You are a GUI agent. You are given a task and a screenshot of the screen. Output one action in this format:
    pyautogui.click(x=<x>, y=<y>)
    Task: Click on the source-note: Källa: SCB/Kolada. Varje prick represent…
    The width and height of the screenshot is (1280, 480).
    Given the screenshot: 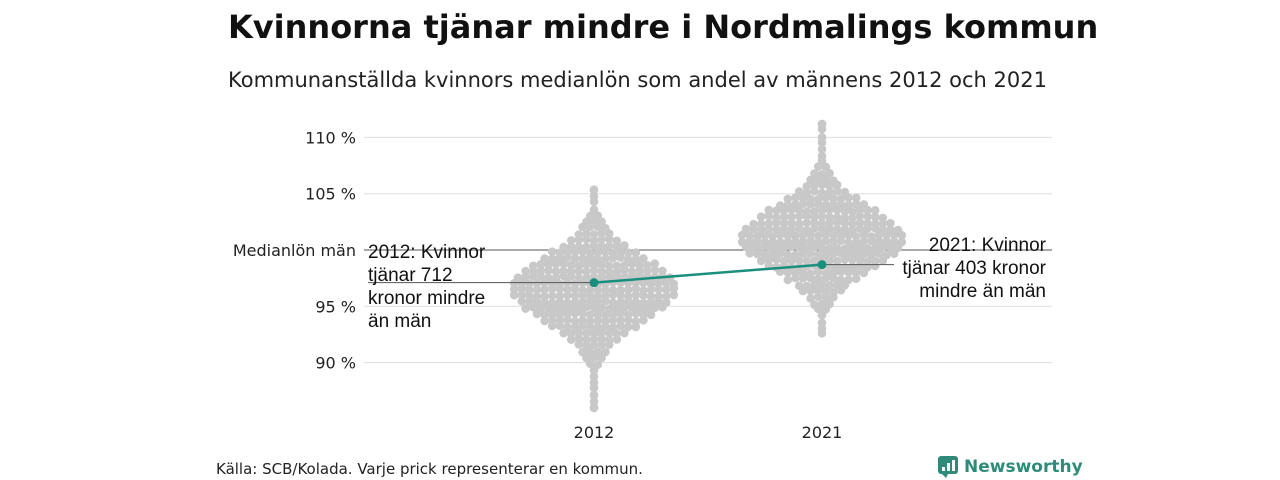 What is the action you would take?
    pyautogui.click(x=429, y=469)
    